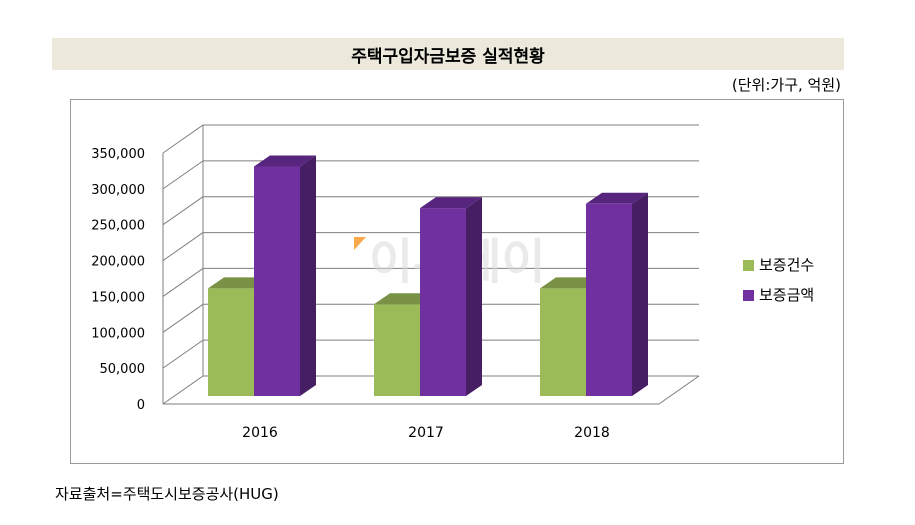 This screenshot has width=915, height=525. I want to click on chart-title-bar: 주택구입자금보증 실적현황, so click(448, 54).